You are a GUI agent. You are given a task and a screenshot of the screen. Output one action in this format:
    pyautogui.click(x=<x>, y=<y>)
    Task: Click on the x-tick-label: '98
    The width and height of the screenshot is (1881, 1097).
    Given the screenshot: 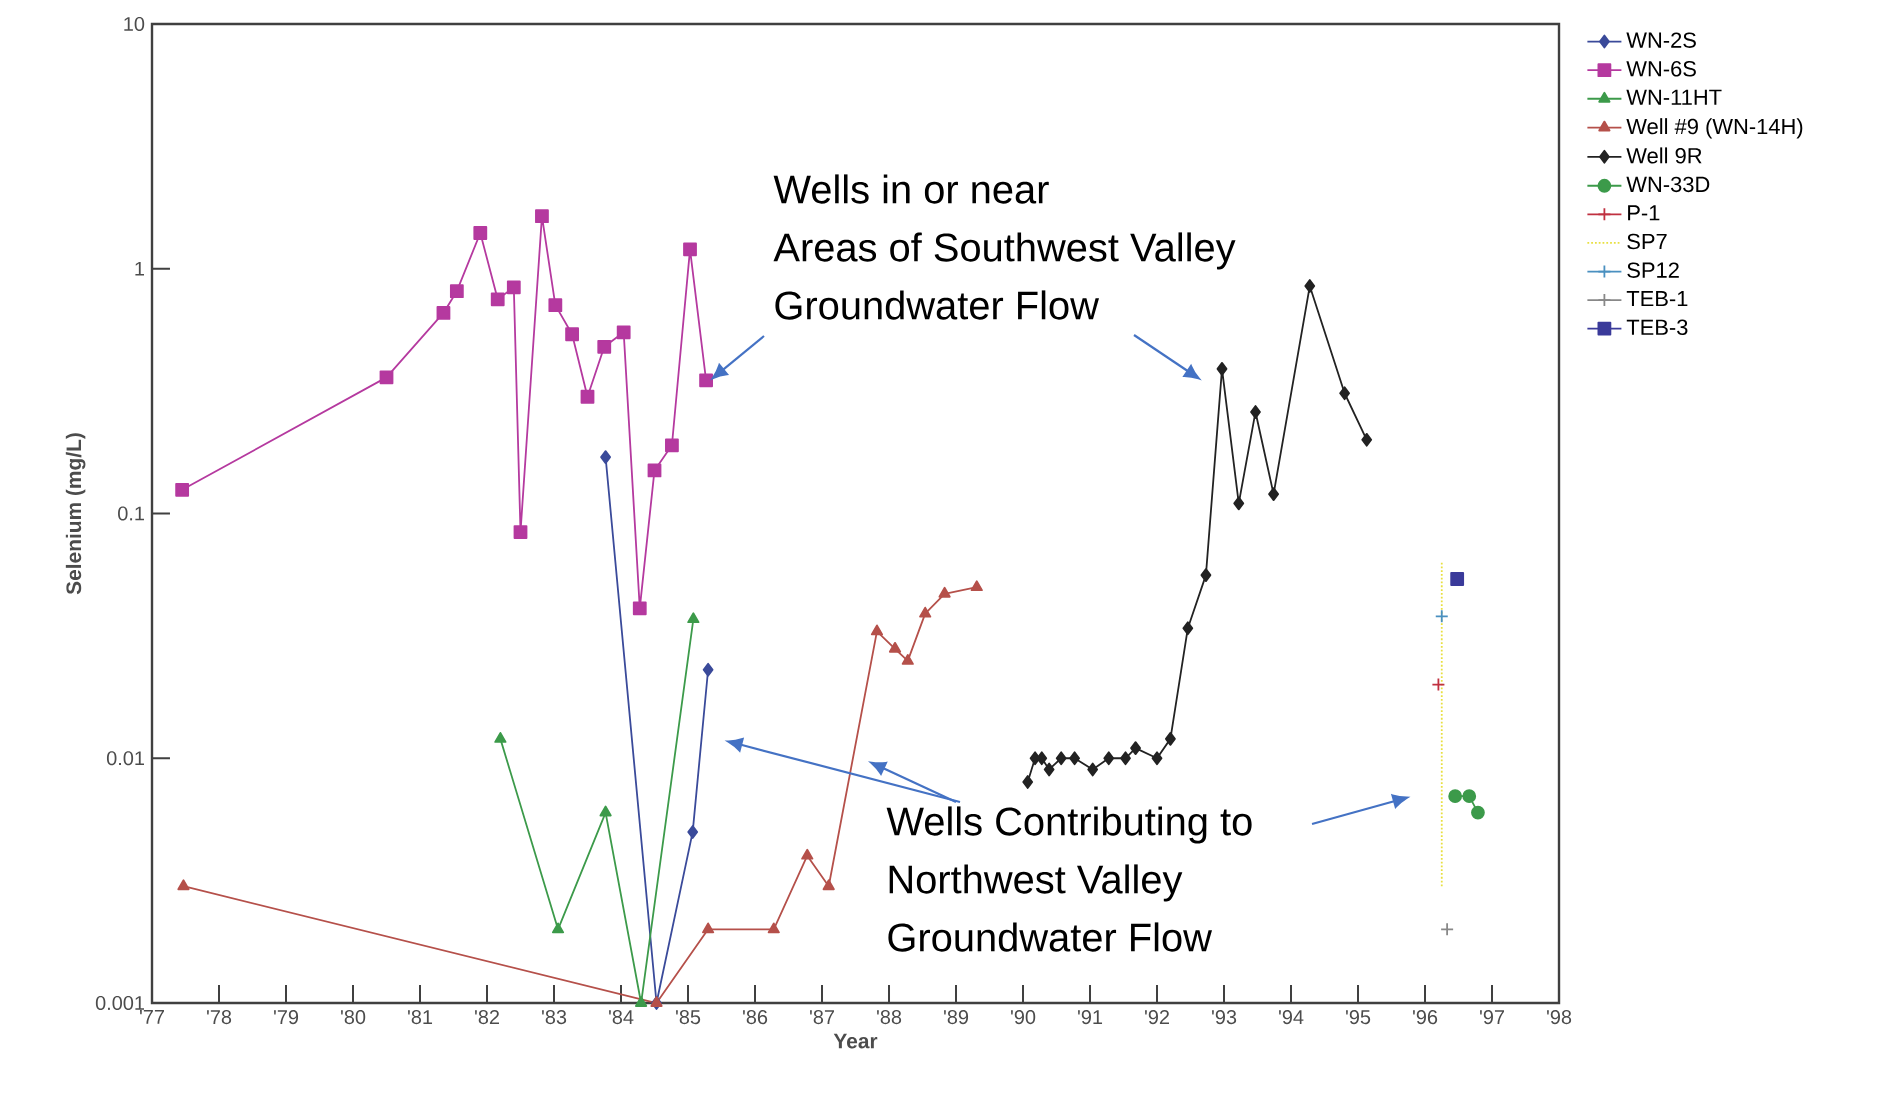 What is the action you would take?
    pyautogui.click(x=1559, y=1017)
    